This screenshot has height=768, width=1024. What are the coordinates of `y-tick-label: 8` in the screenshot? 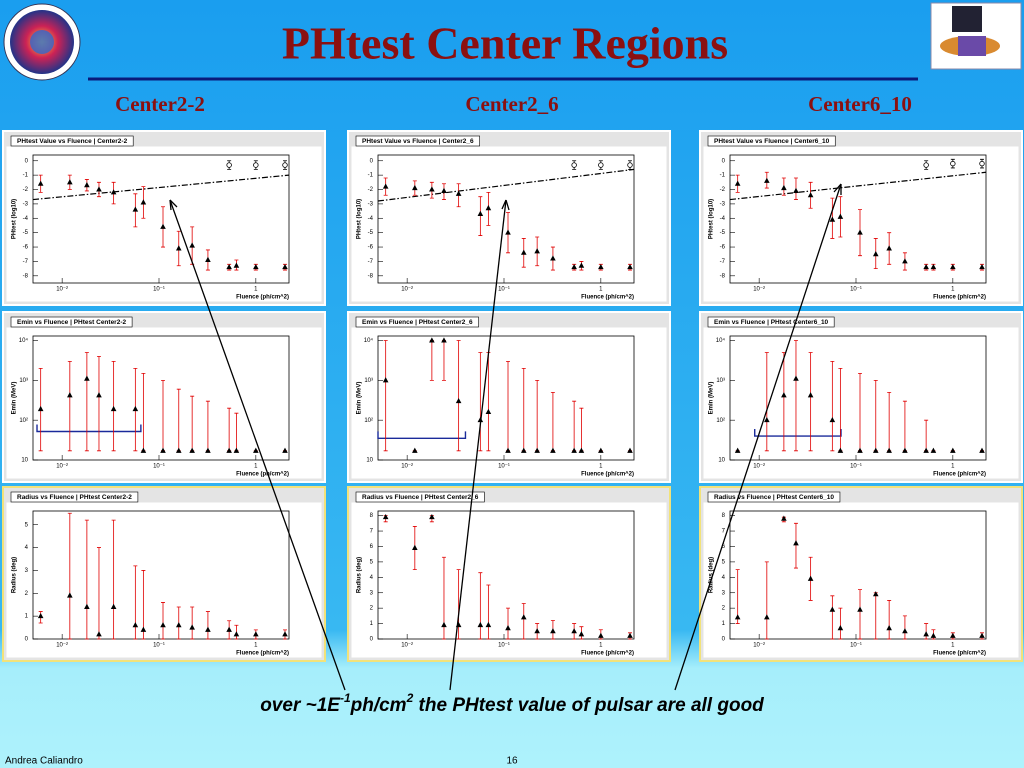 It's located at (372, 516).